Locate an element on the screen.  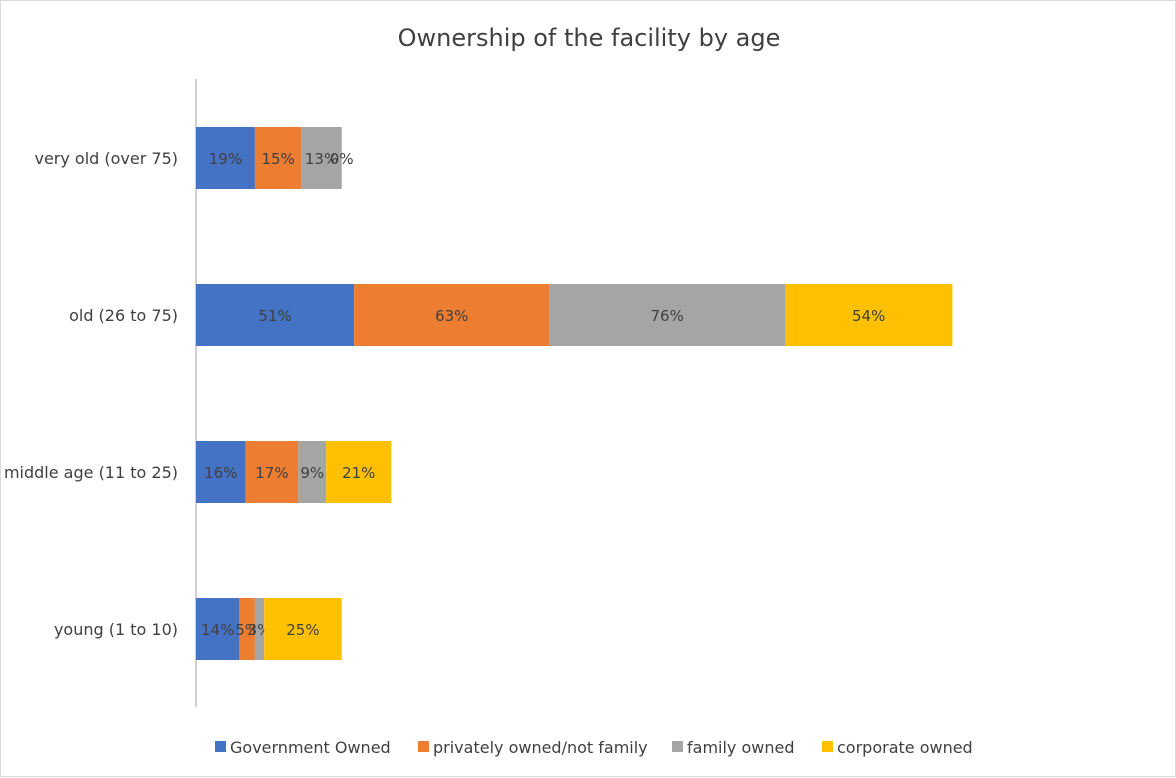
data-label: 16% is located at coordinates (220, 473).